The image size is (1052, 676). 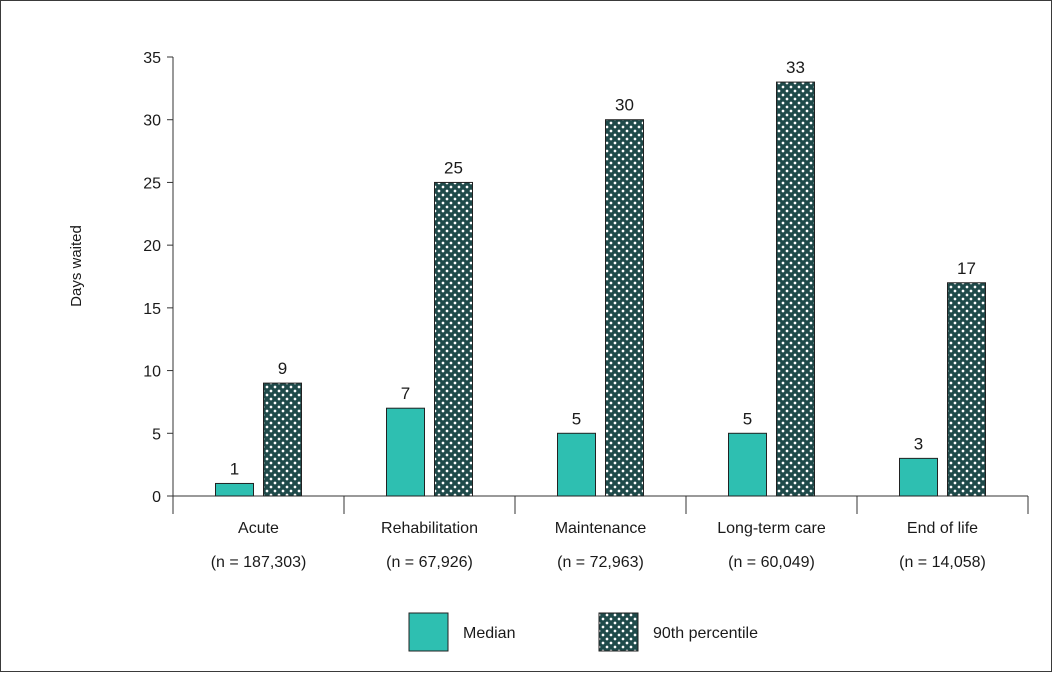 I want to click on legend-label: Median, so click(x=489, y=633).